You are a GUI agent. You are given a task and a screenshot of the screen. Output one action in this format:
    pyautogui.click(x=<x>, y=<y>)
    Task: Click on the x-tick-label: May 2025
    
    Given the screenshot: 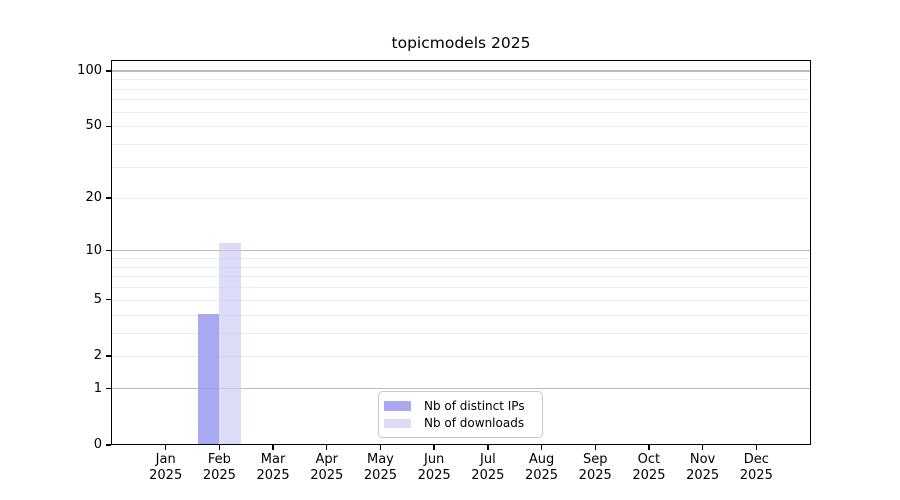 What is the action you would take?
    pyautogui.click(x=380, y=467)
    